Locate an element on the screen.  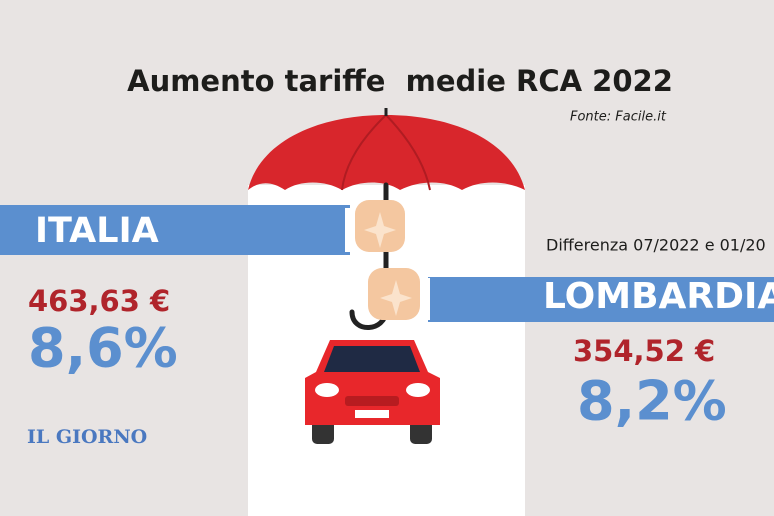
region-label: ITALIA is located at coordinates (97, 231).